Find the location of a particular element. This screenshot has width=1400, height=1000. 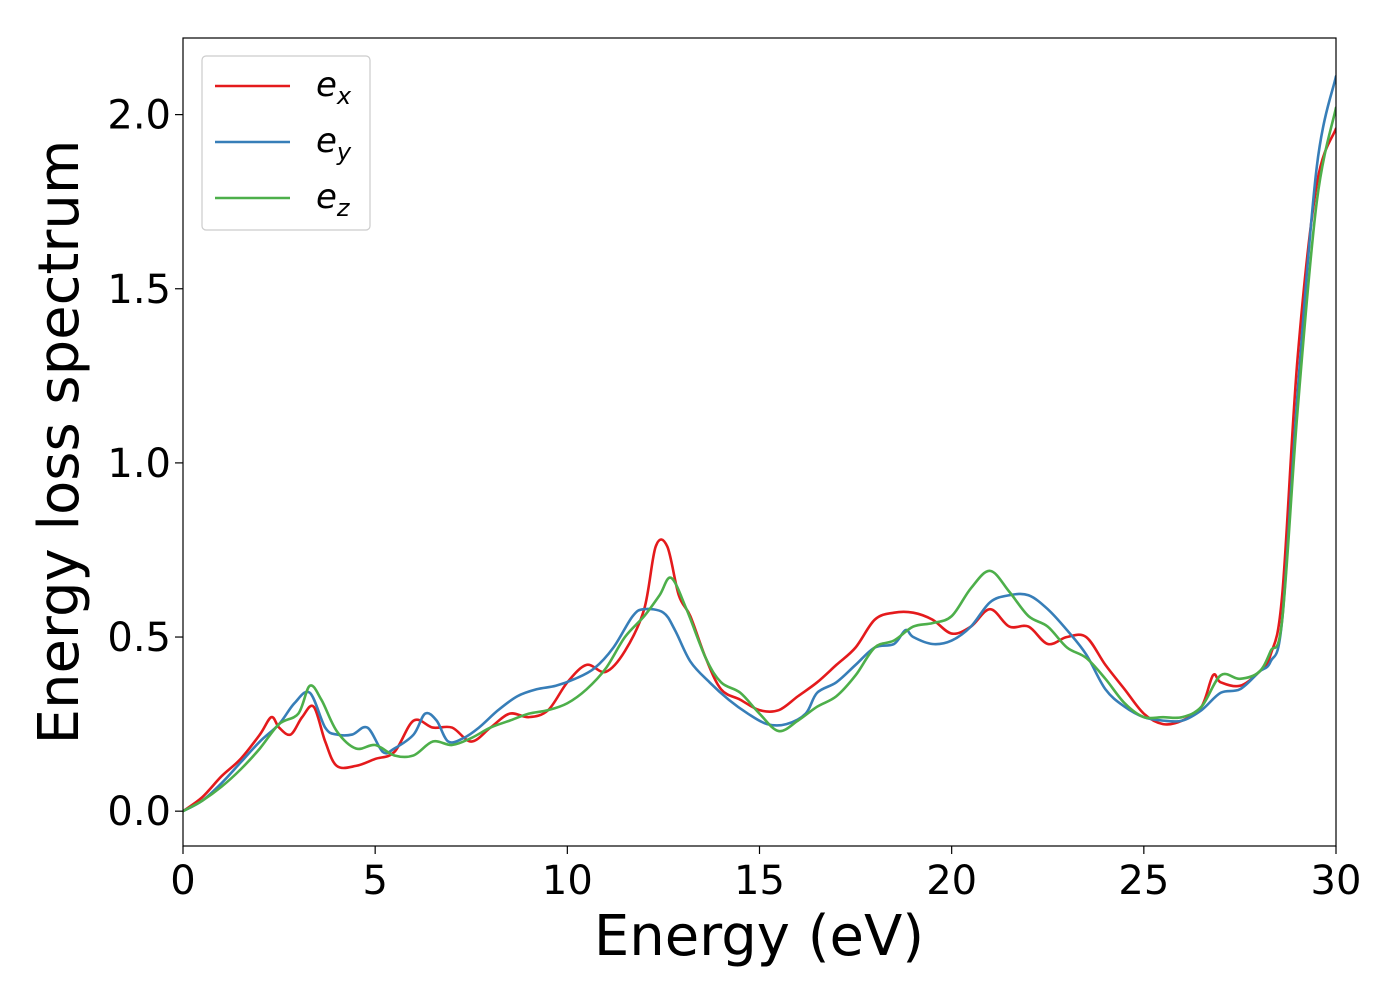

x-axis-title: Energy (eV) is located at coordinates (759, 936).